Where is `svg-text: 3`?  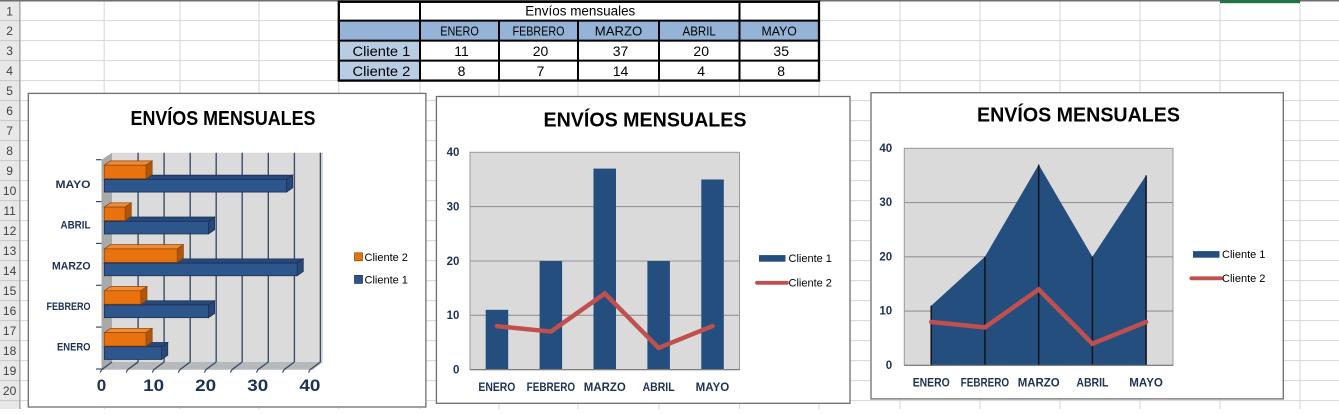 svg-text: 3 is located at coordinates (9, 51).